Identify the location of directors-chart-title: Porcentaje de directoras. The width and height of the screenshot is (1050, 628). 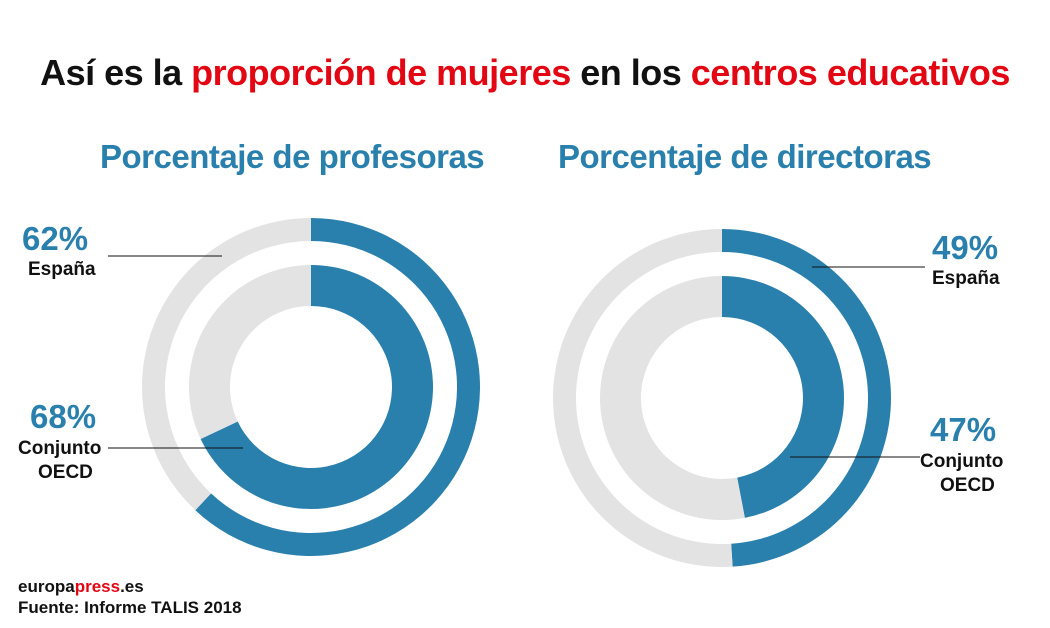
(745, 156).